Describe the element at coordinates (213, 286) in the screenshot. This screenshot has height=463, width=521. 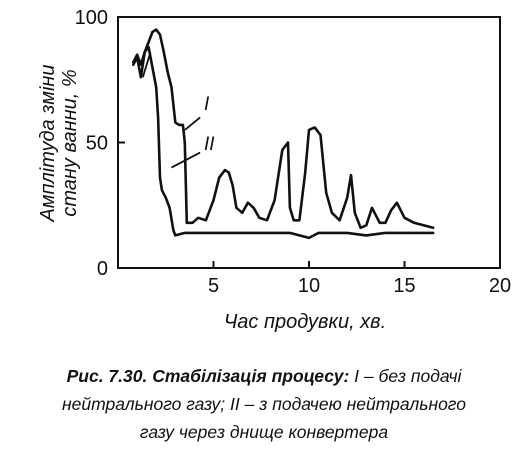
I see `x-tick-label: 5` at that location.